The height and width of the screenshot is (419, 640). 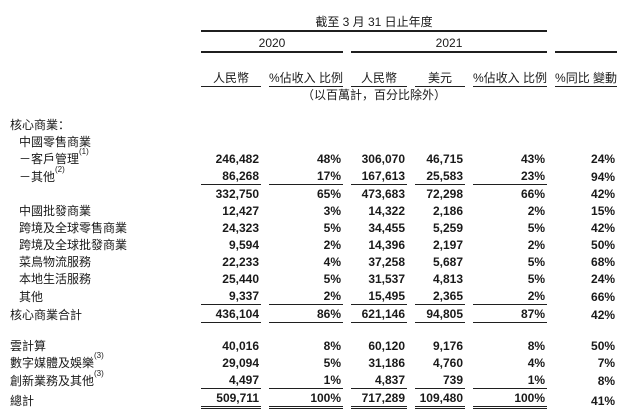 I want to click on table-row: 中國零售商業, so click(x=313, y=141).